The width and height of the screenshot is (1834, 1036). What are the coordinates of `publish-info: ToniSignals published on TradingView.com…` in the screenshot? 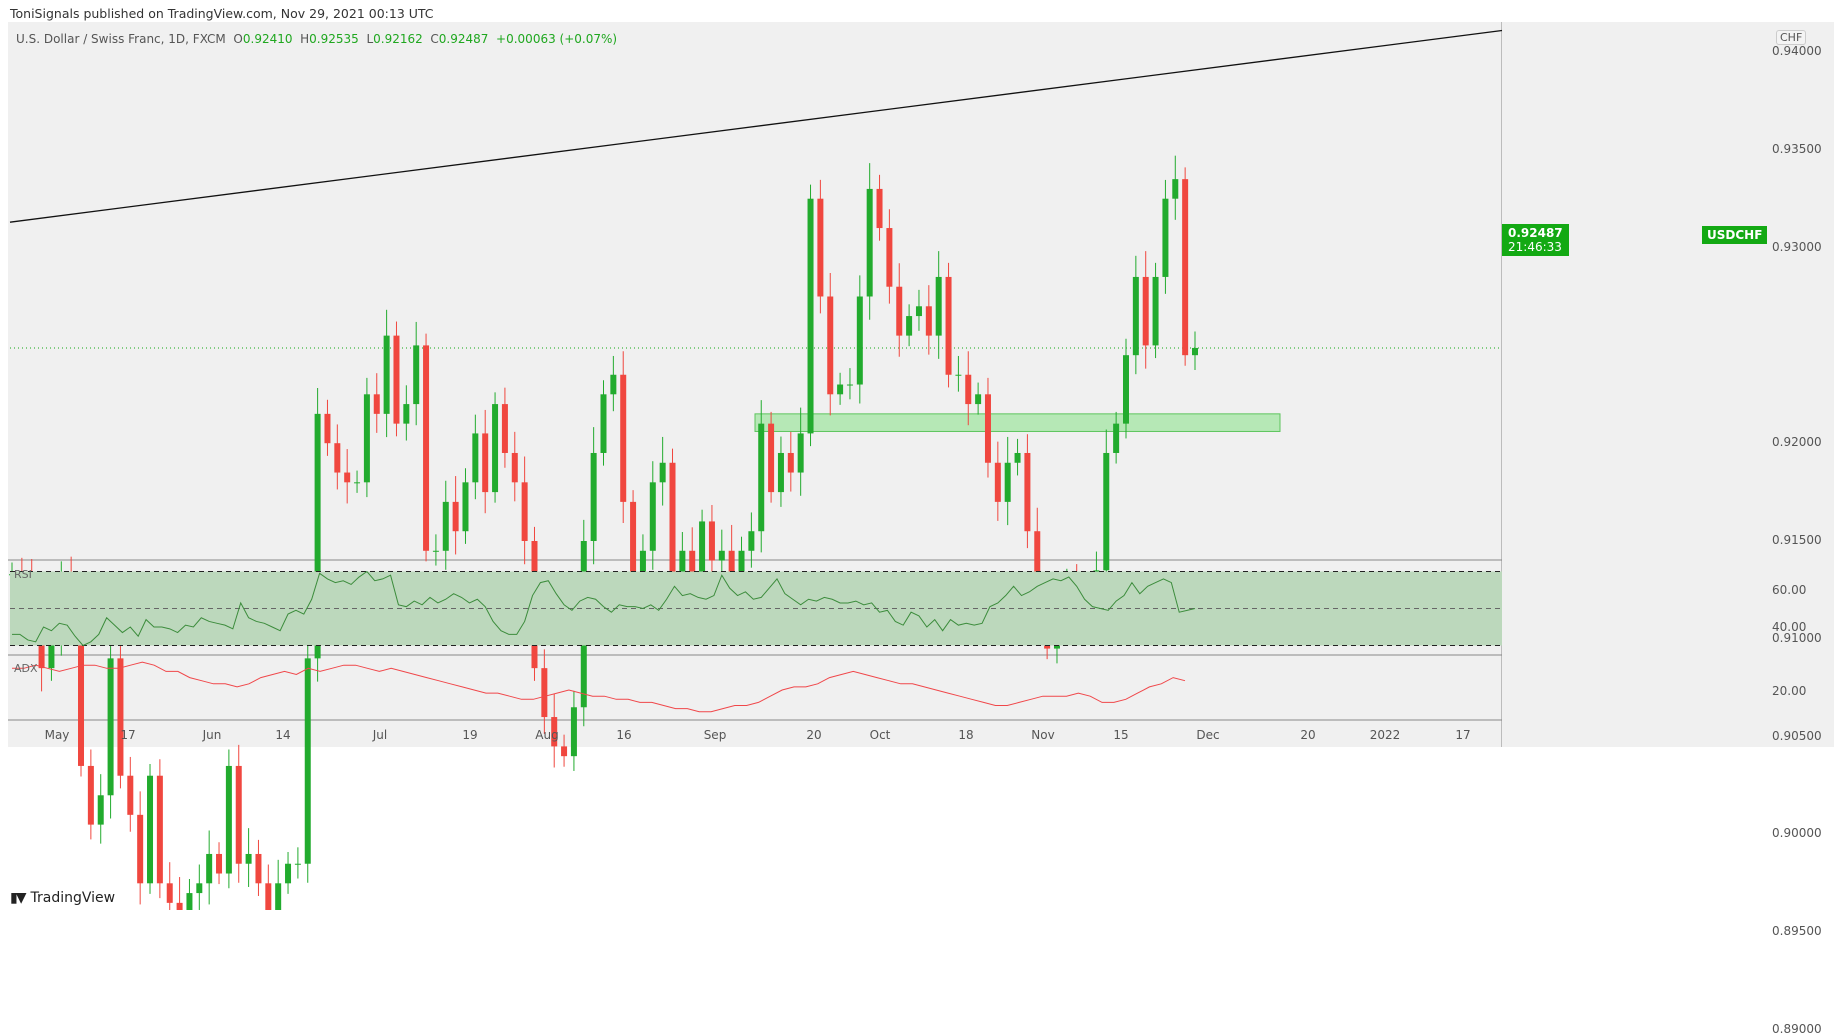 It's located at (222, 13).